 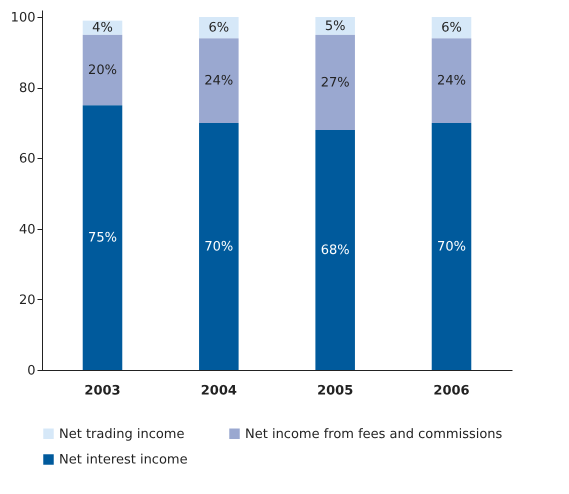 What do you see at coordinates (451, 391) in the screenshot?
I see `x-tick-label: 2006` at bounding box center [451, 391].